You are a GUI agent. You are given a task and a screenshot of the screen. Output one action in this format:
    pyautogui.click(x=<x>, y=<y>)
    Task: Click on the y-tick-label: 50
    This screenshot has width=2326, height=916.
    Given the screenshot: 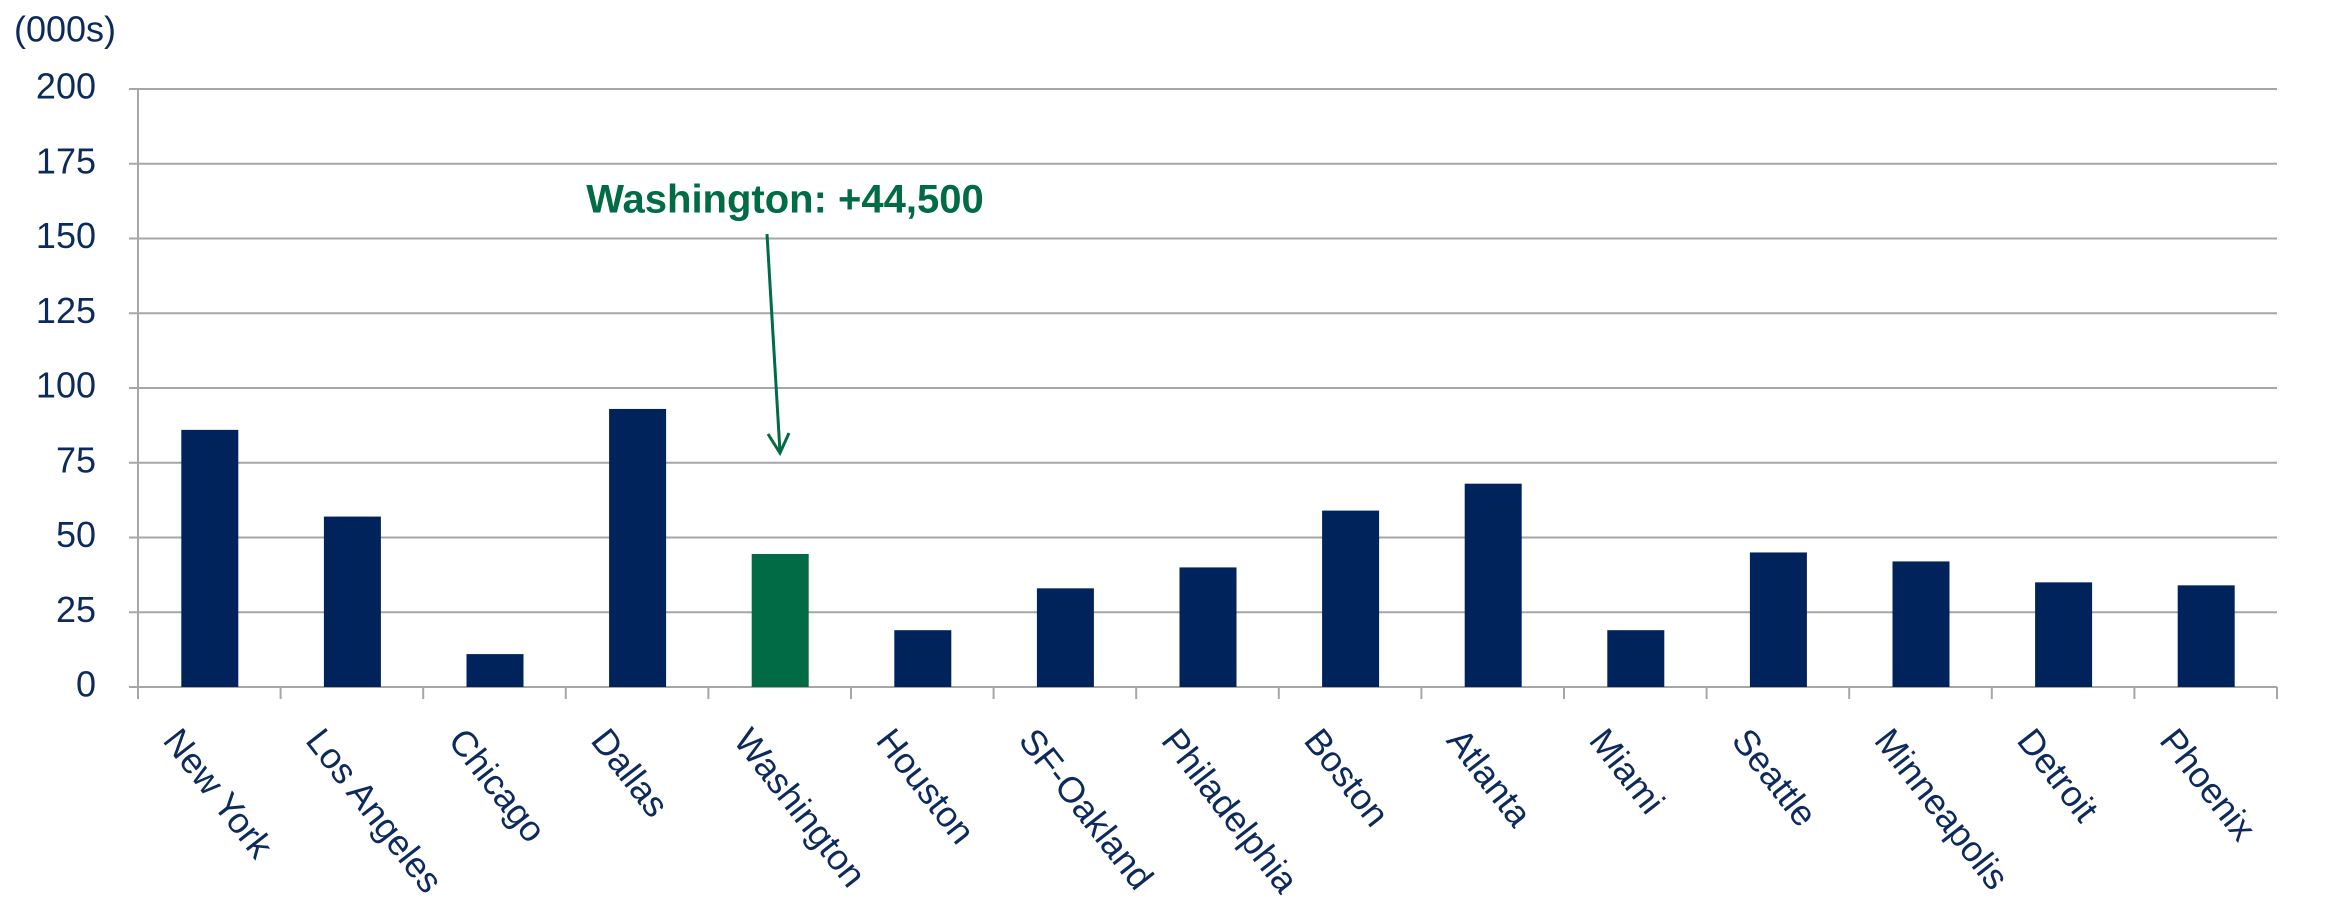 What is the action you would take?
    pyautogui.click(x=76, y=534)
    